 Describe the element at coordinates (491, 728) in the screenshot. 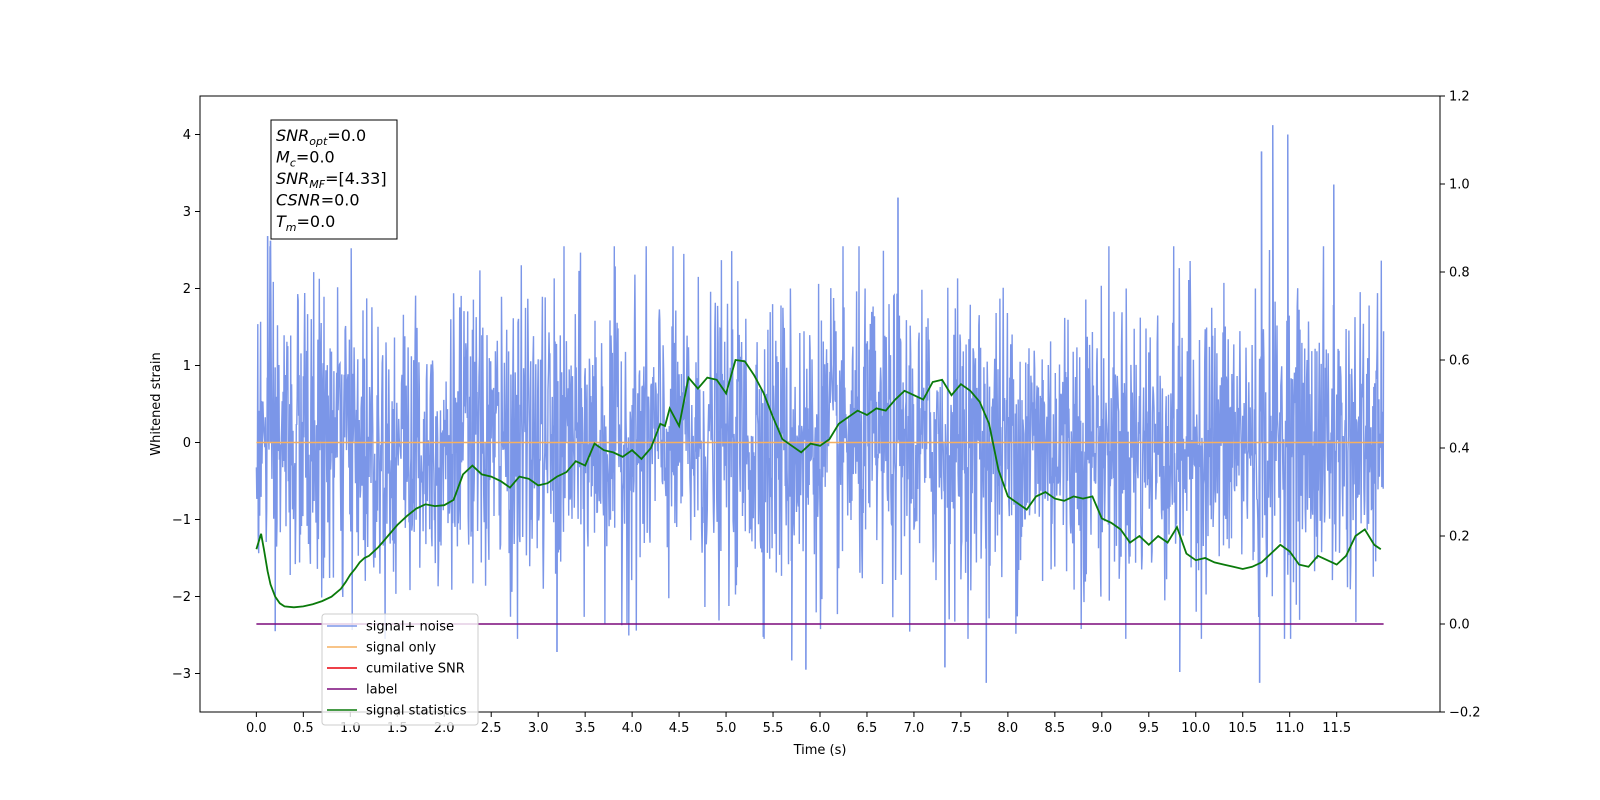

I see `x-tick-label: 2.5` at that location.